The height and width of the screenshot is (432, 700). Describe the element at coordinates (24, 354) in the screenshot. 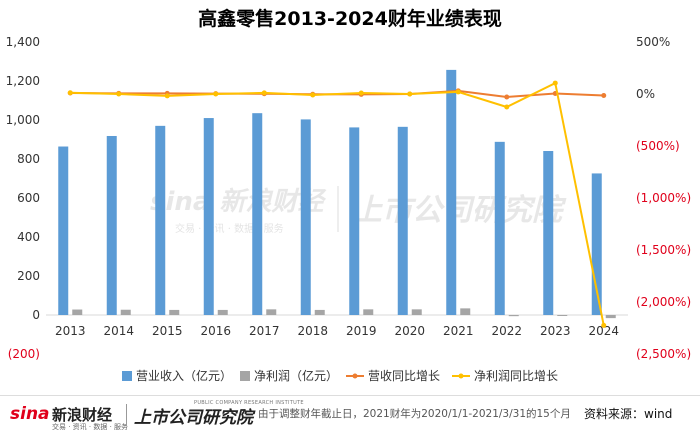

I see `y-left-tick-label: (200)` at that location.